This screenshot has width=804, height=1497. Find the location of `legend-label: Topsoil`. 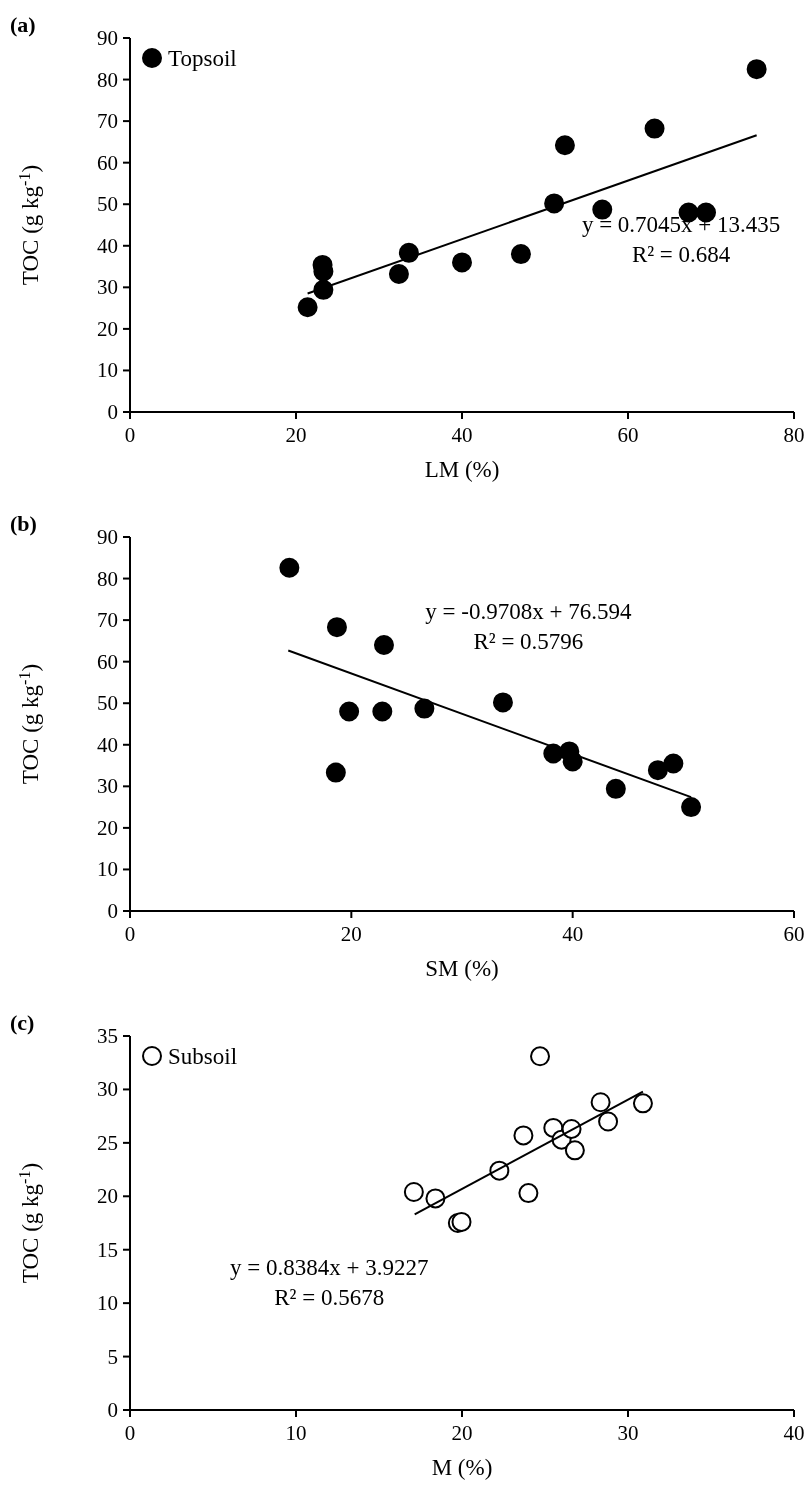

legend-label: Topsoil is located at coordinates (202, 58).